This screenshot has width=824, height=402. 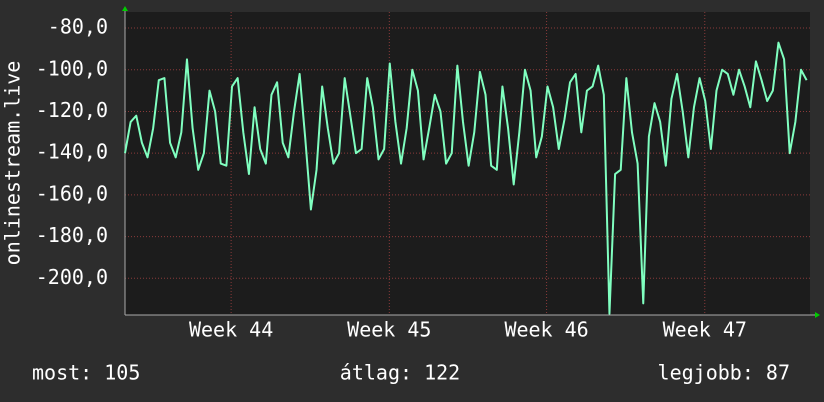 I want to click on x-tick-label: Week 47, so click(x=705, y=330).